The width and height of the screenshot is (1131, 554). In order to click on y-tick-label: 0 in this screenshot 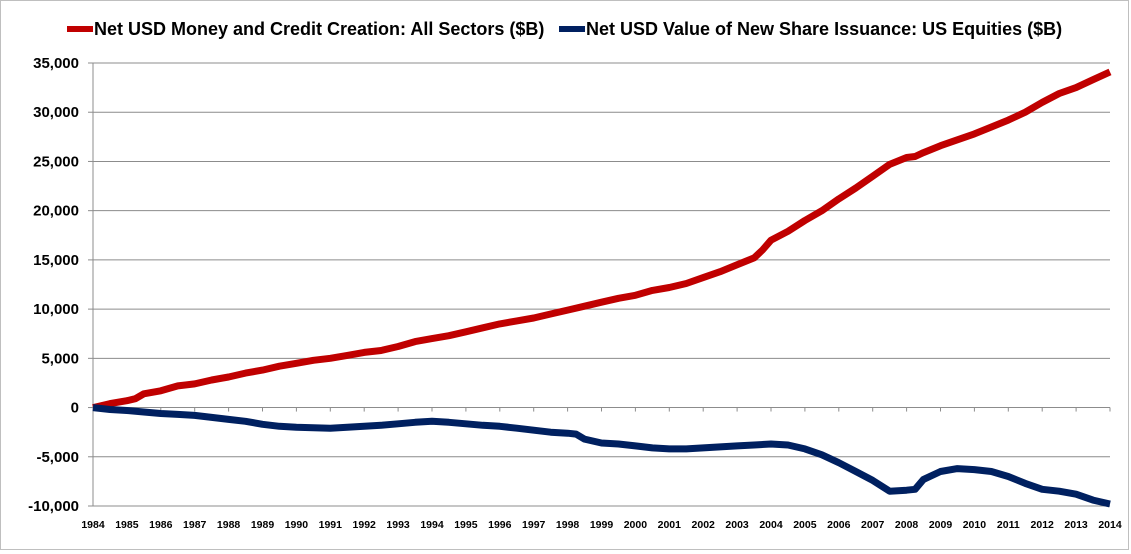, I will do `click(75, 408)`.